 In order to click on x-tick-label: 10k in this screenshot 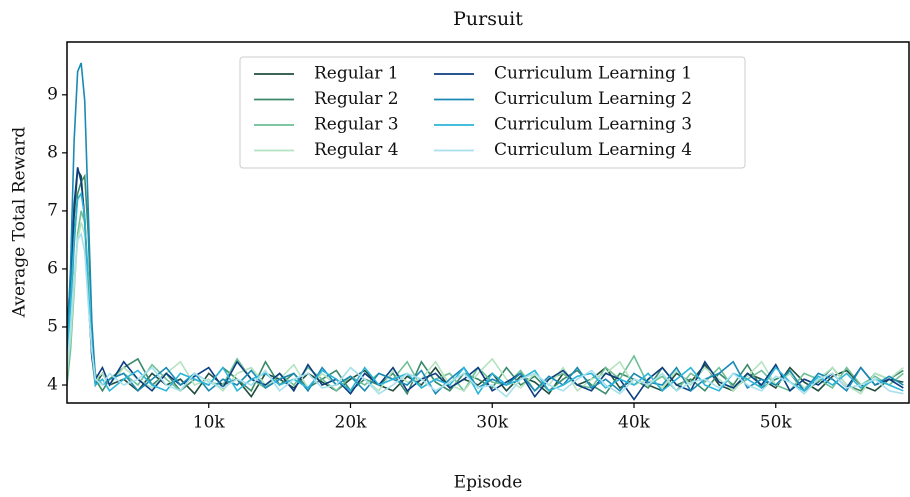, I will do `click(209, 423)`.